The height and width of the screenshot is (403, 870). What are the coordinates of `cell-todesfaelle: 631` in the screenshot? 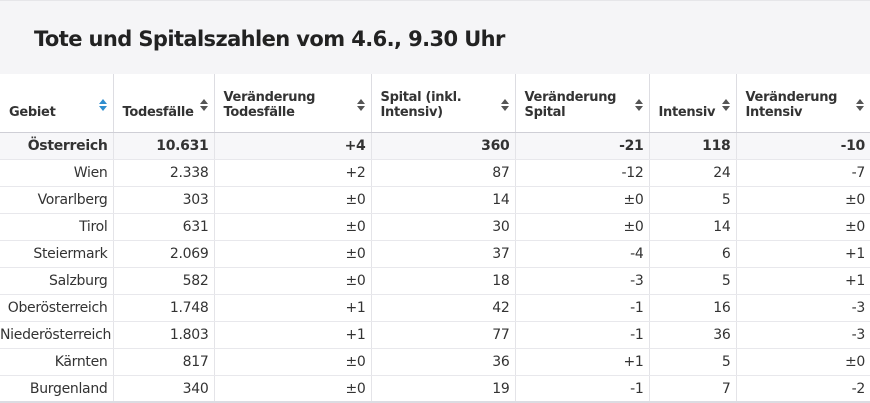 It's located at (163, 227).